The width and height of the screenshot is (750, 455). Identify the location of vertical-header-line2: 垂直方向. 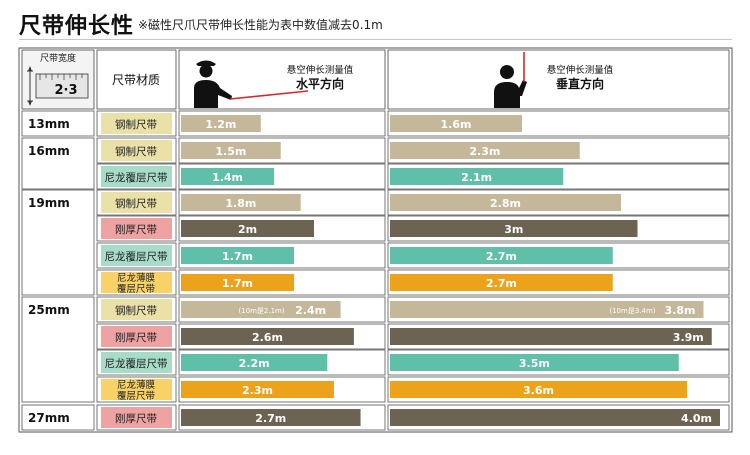
(580, 83).